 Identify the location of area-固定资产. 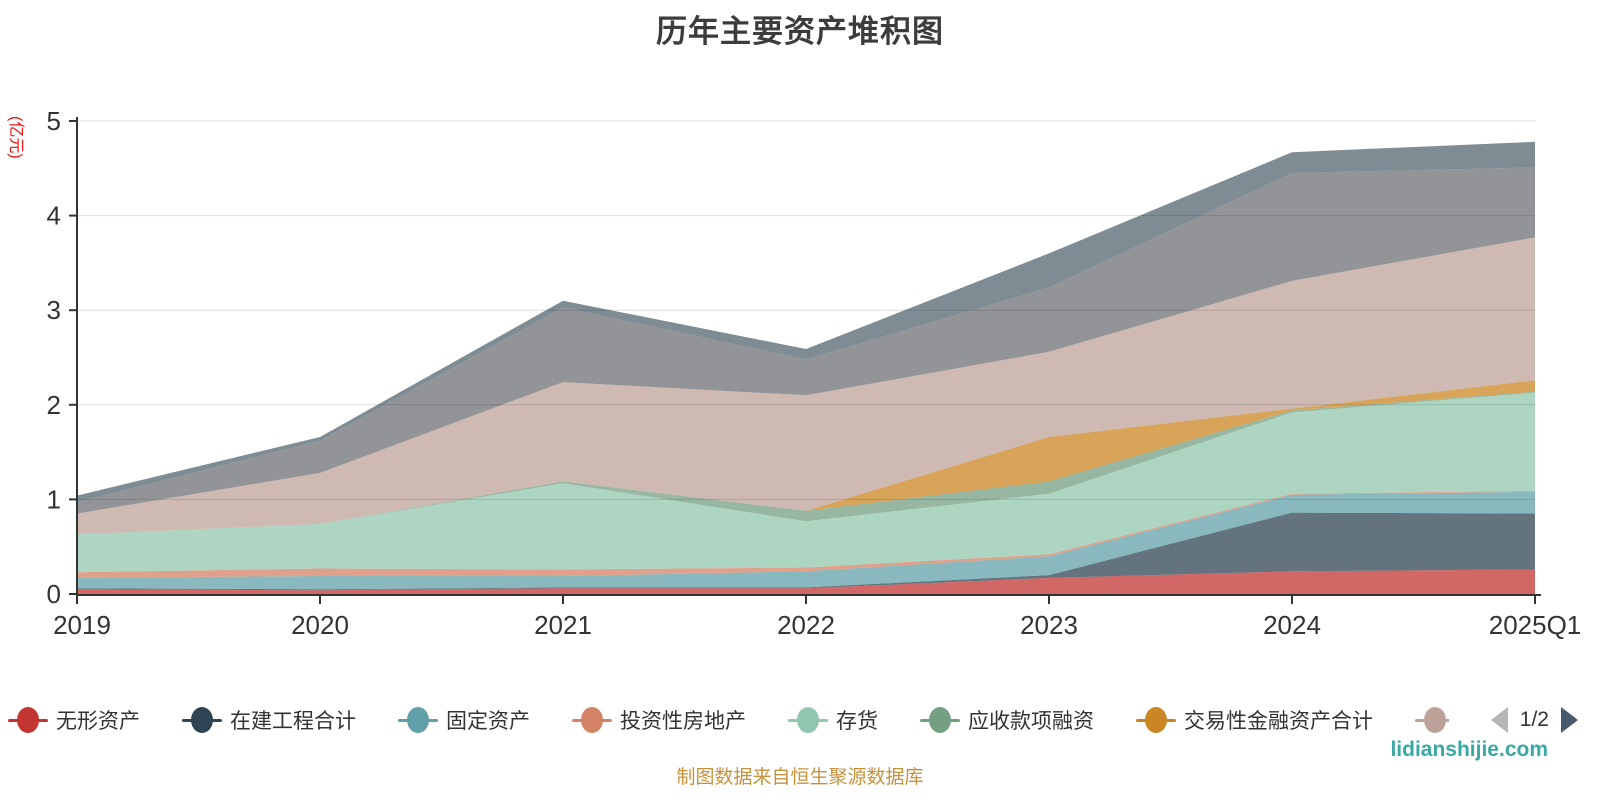
(806, 540).